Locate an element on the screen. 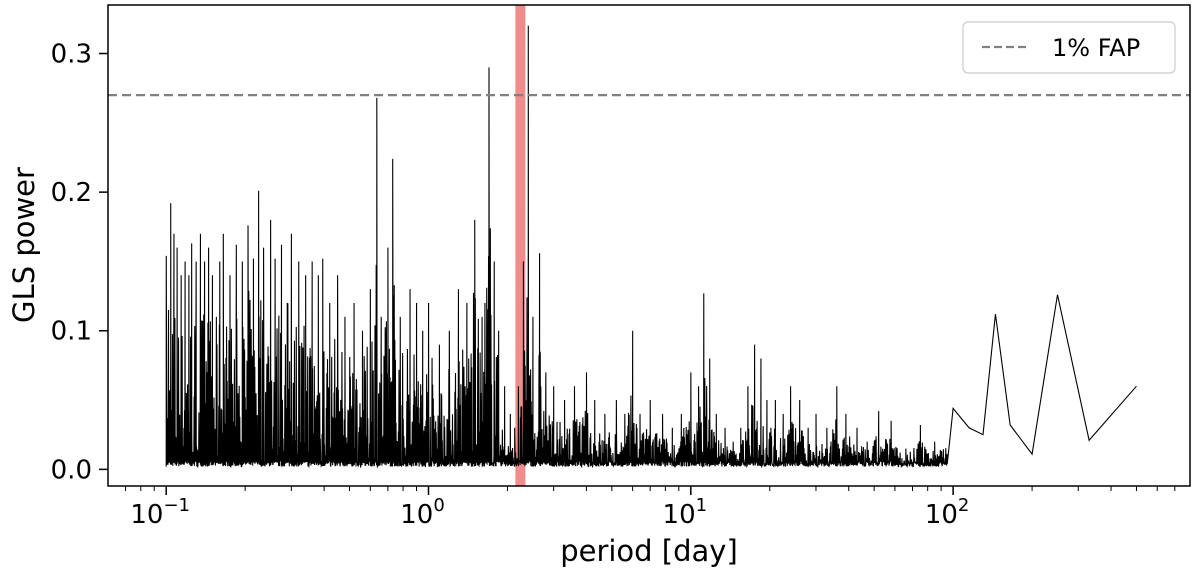 Image resolution: width=1200 pixels, height=577 pixels. y-tick-label: 0.3 is located at coordinates (71, 55).